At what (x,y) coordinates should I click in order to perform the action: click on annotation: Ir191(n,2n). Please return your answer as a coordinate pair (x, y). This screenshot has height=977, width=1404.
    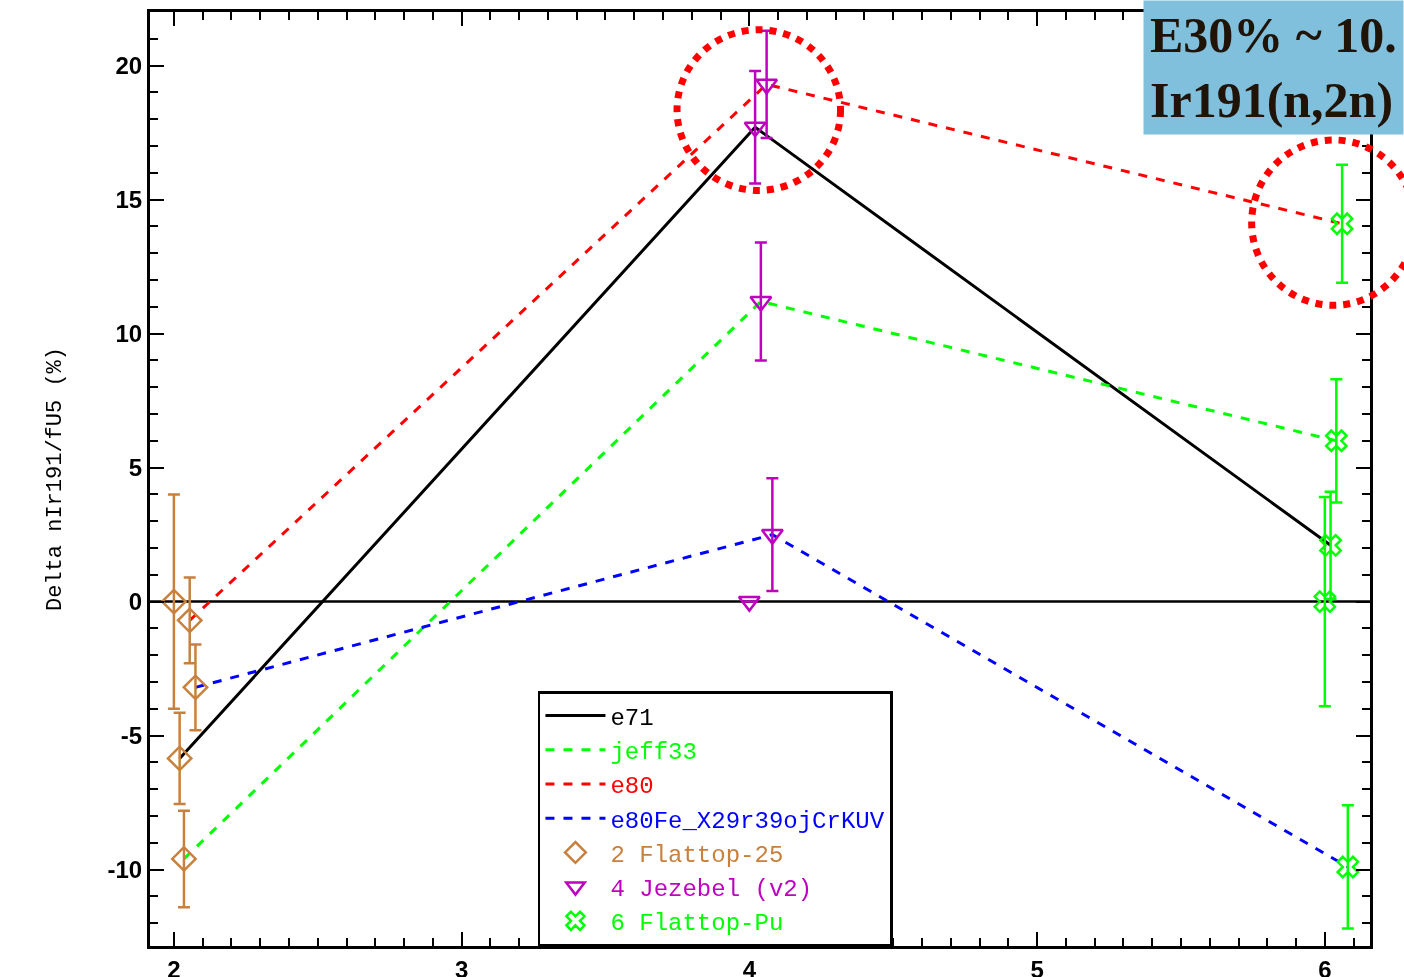
    Looking at the image, I should click on (1272, 100).